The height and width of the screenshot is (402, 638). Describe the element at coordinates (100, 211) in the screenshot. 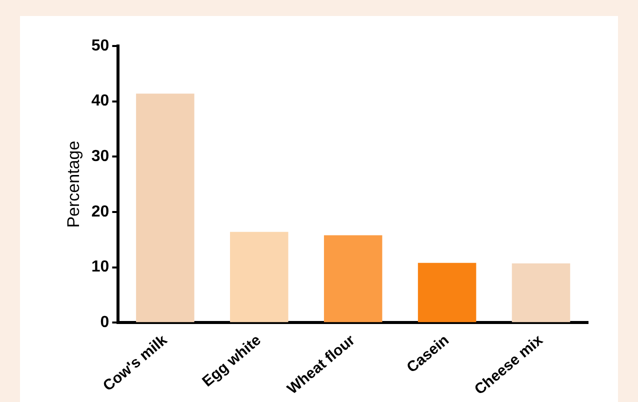

I see `y-tick-label: 20` at that location.